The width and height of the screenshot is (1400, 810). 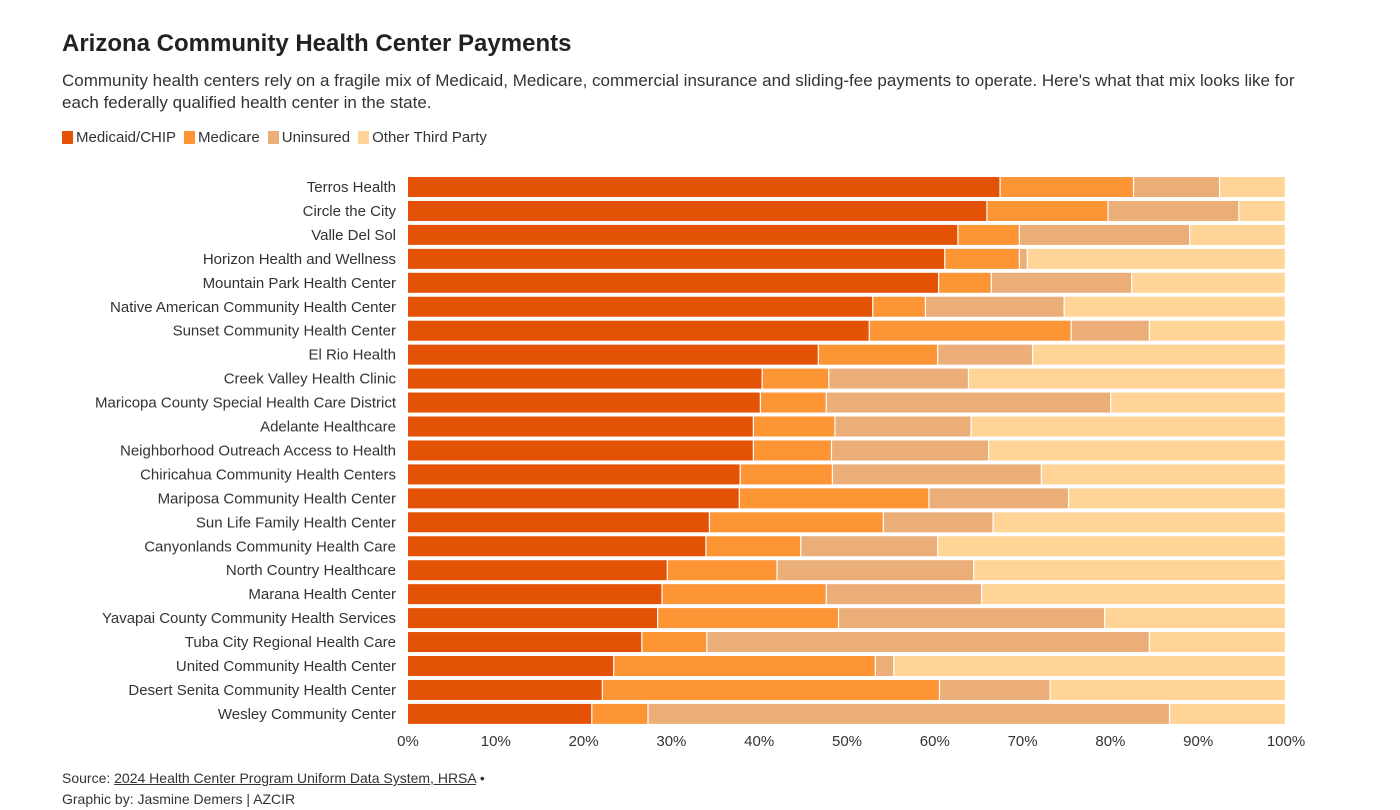 What do you see at coordinates (904, 594) in the screenshot?
I see `bar-segment-marana-health-center-uninsured` at bounding box center [904, 594].